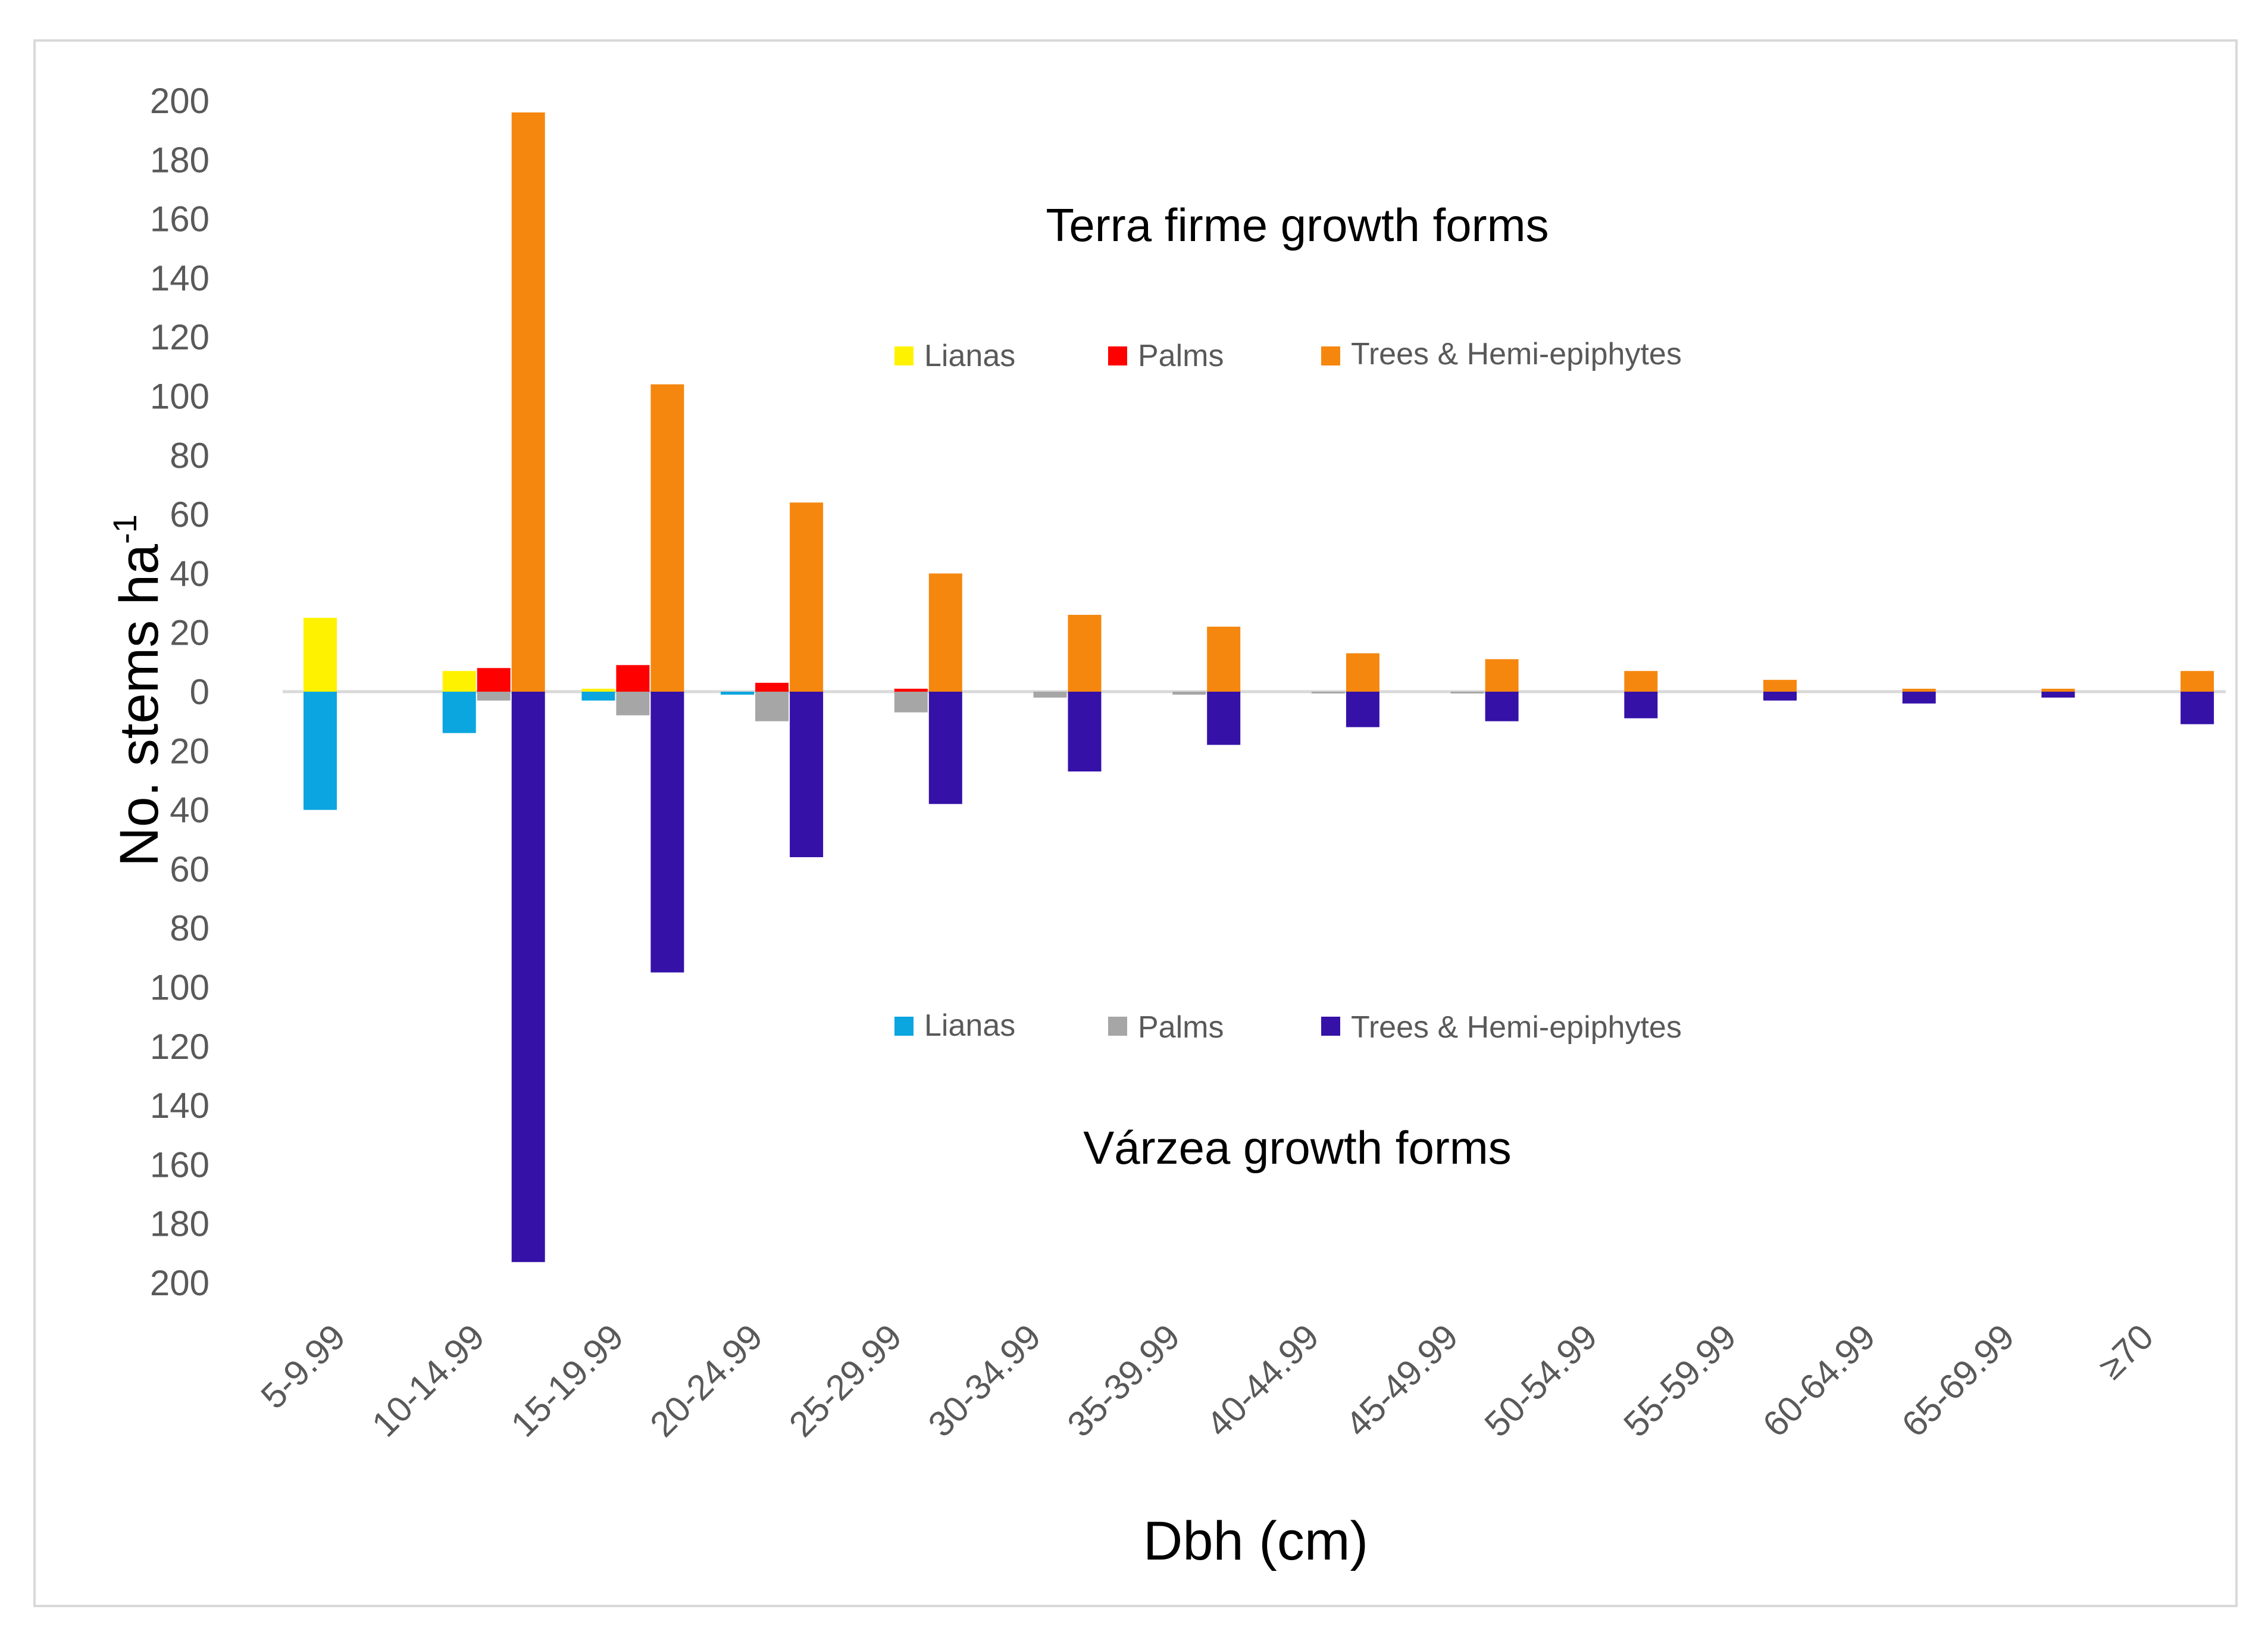 The width and height of the screenshot is (2268, 1628). I want to click on varzea-title: Várzea growth forms, so click(1297, 1147).